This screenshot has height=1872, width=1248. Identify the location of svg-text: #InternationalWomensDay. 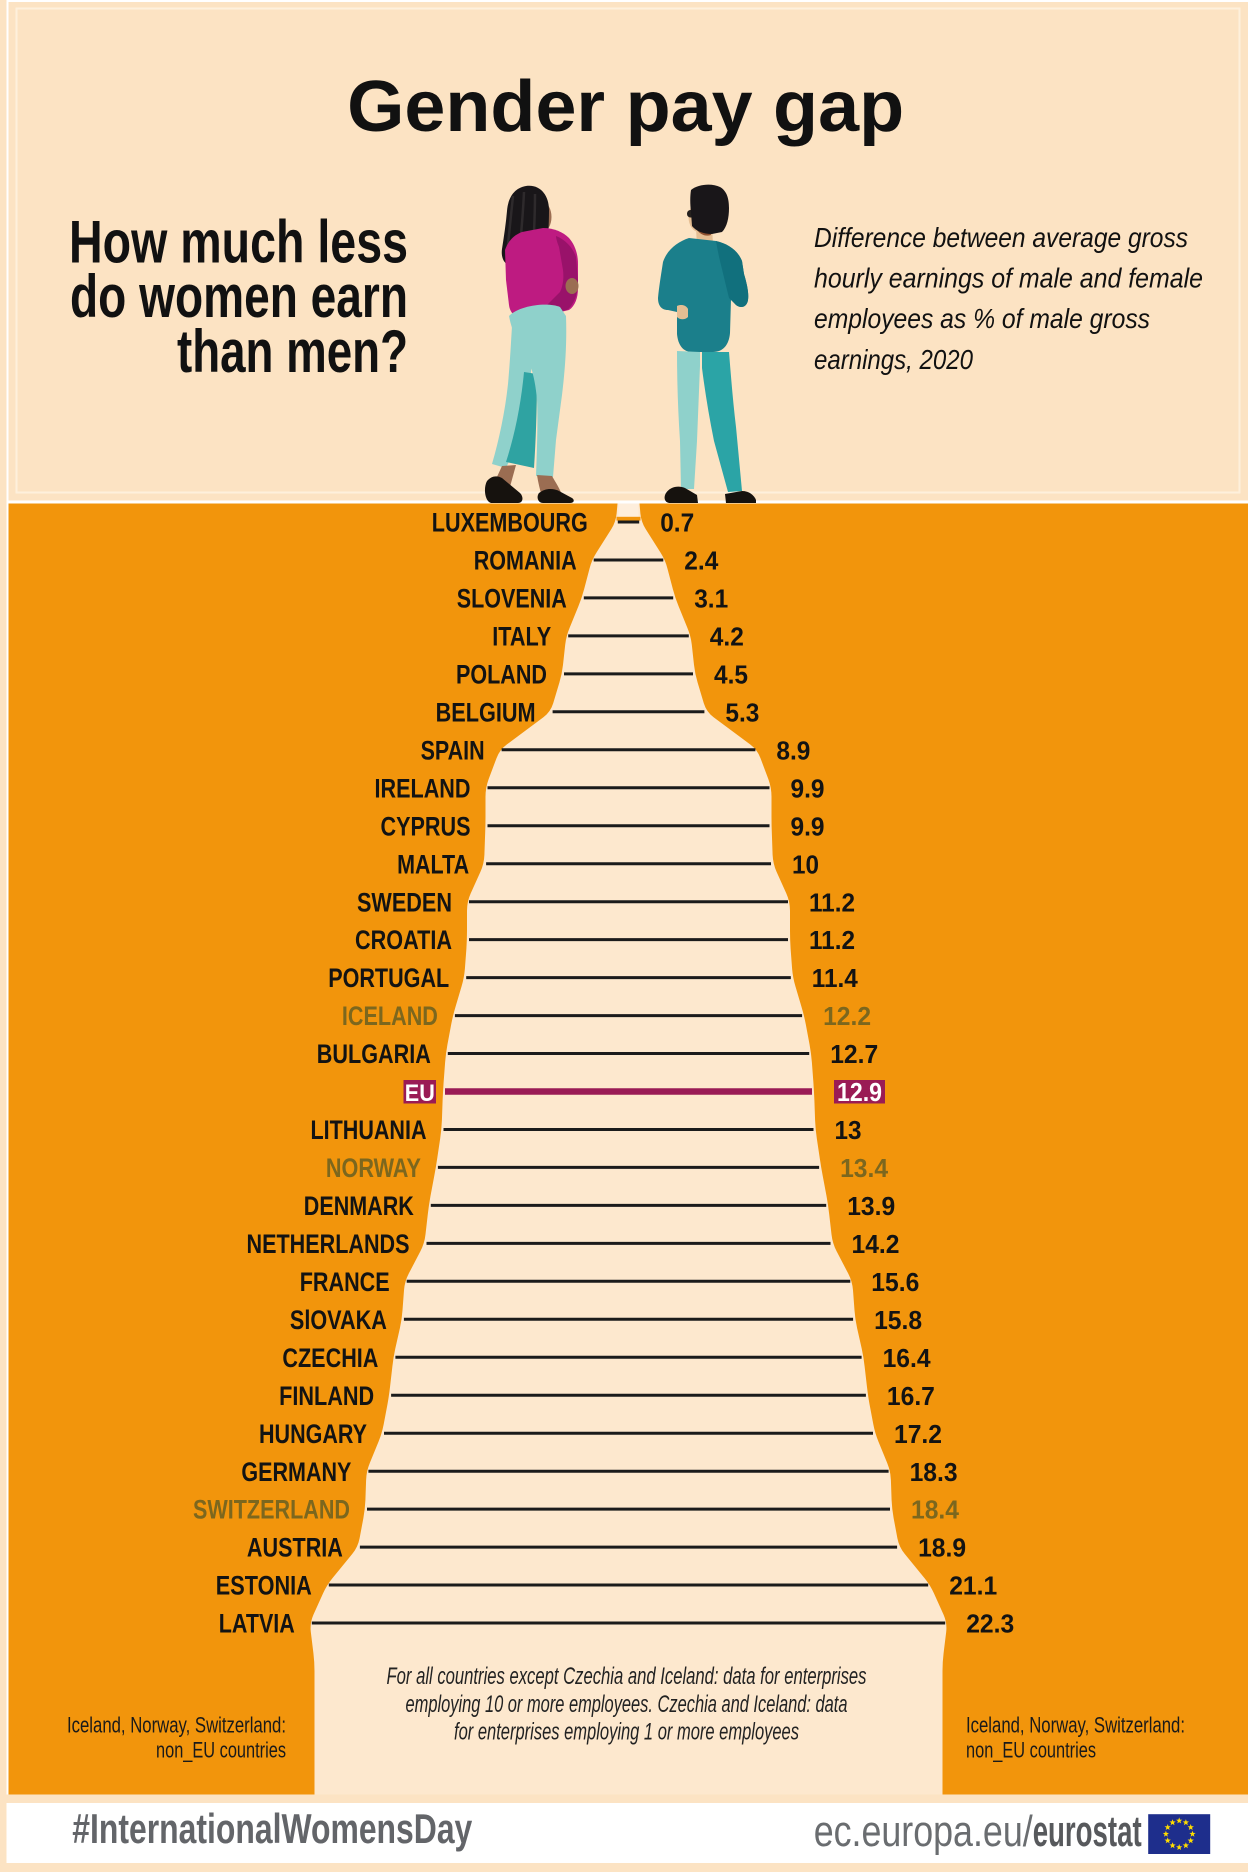
(272, 1828).